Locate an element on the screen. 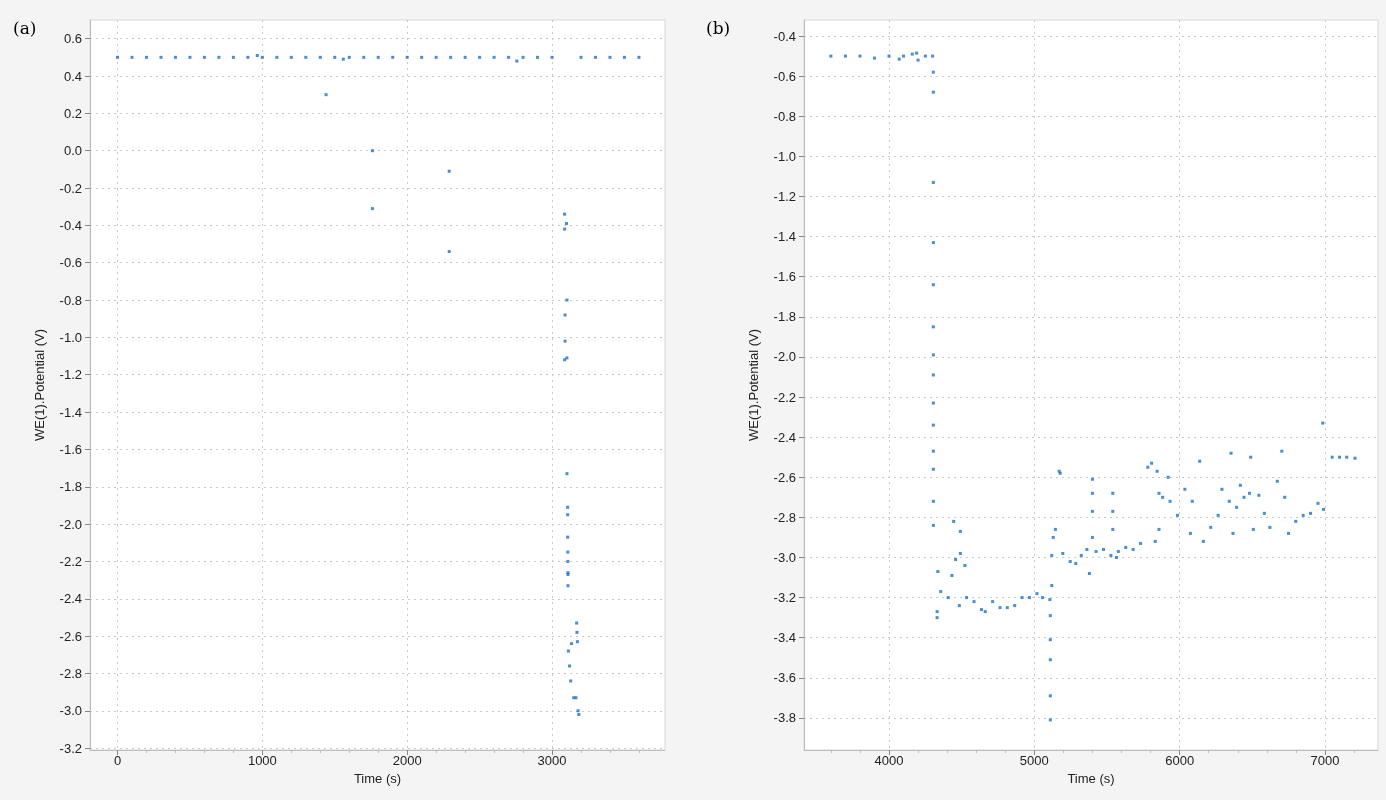  x-tick-label: 4000 is located at coordinates (889, 760).